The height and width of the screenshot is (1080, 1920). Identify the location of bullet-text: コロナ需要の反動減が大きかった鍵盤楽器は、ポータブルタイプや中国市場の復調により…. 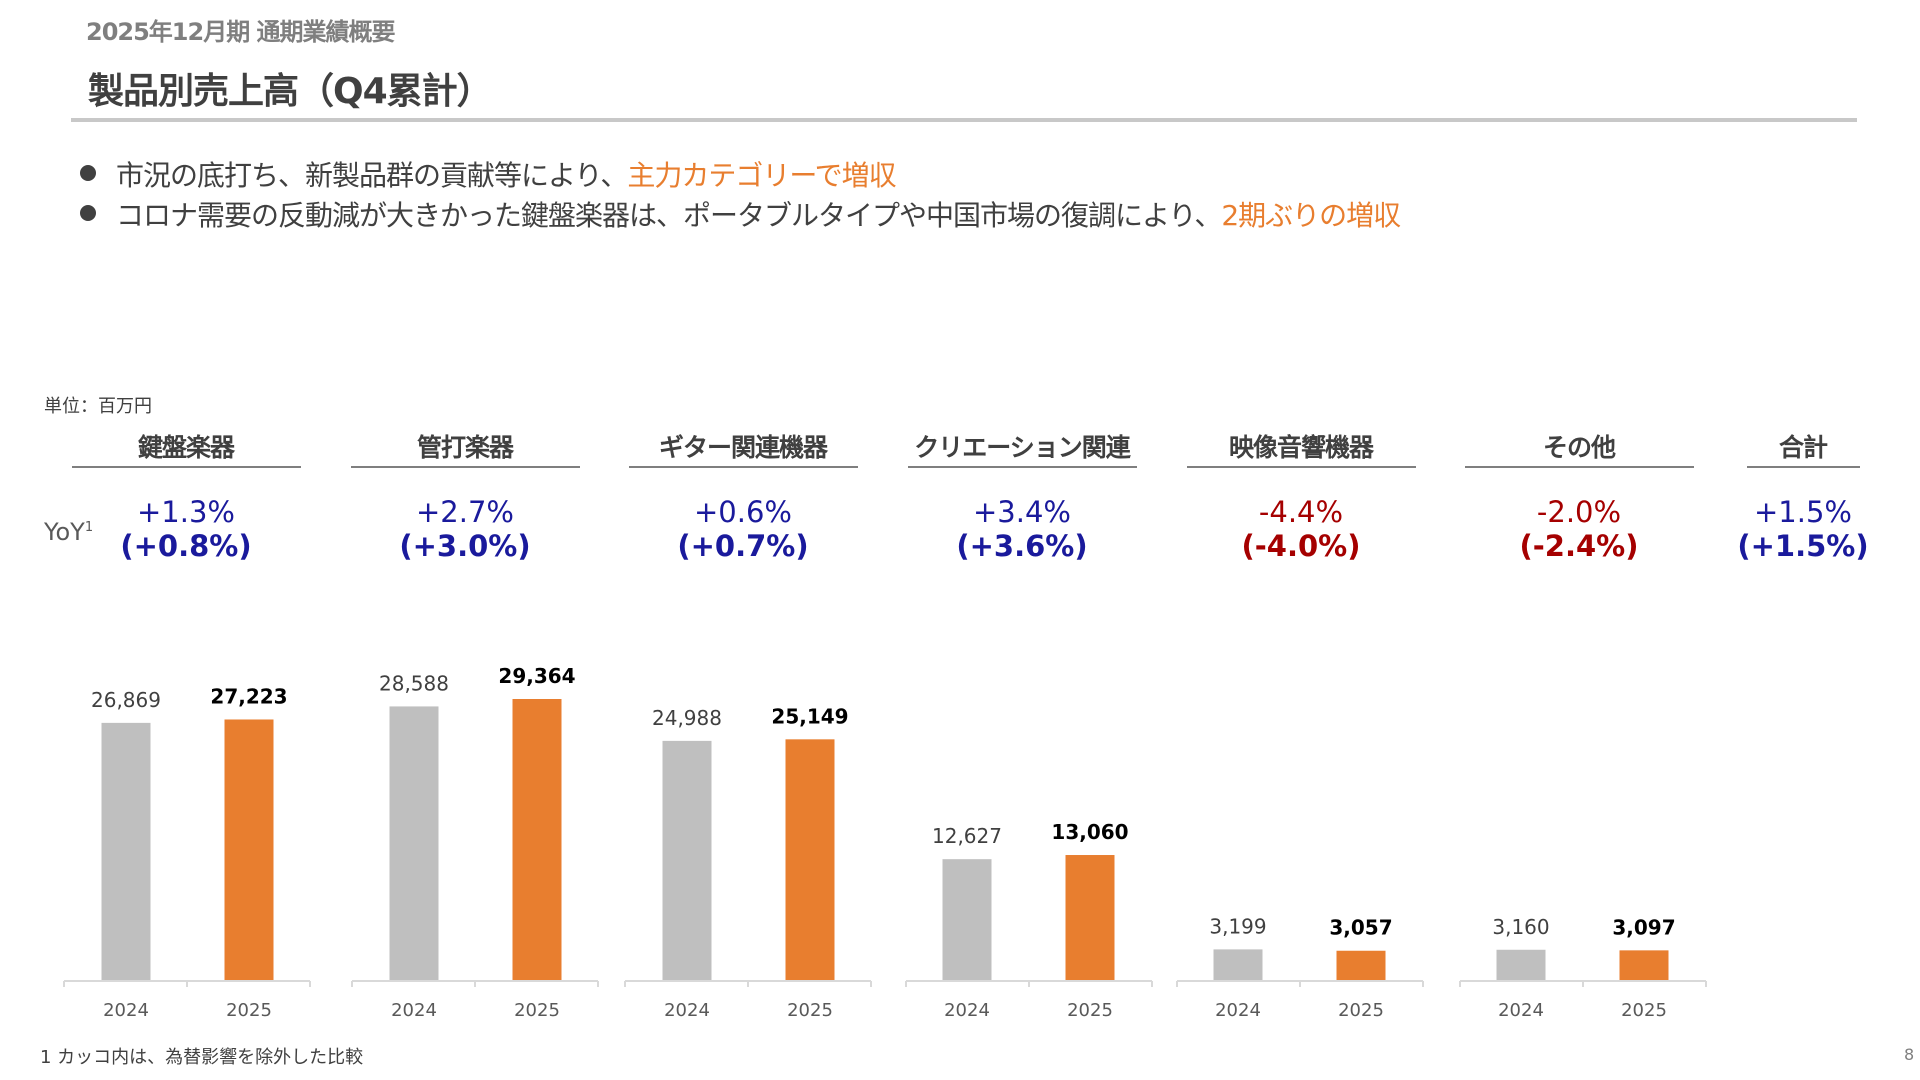
(669, 215).